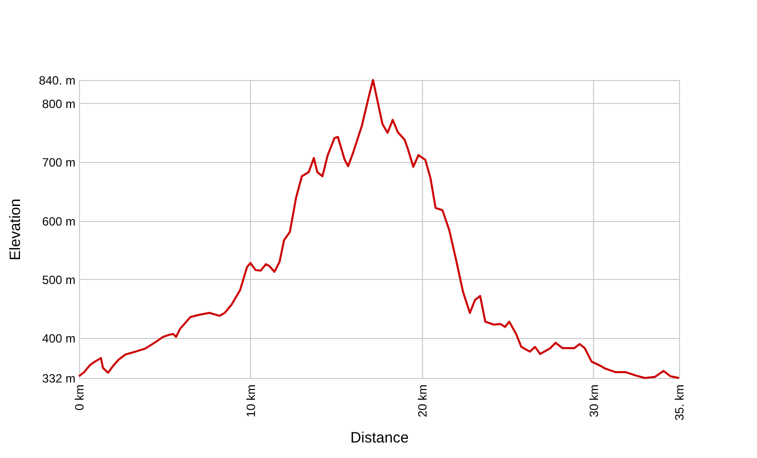 This screenshot has height=458, width=757. I want to click on x-tick-label: 30 km, so click(593, 401).